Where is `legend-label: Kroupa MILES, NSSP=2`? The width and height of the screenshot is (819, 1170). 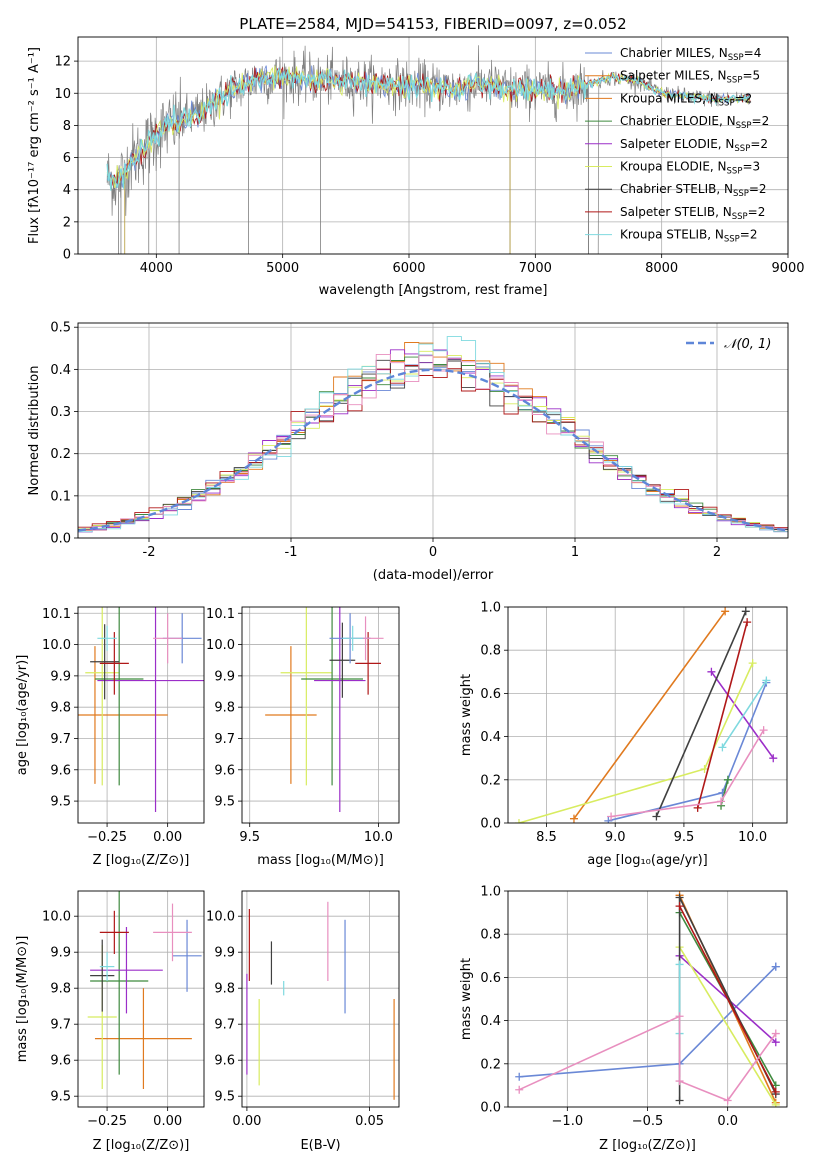
legend-label: Kroupa MILES, NSSP=2 is located at coordinates (686, 99).